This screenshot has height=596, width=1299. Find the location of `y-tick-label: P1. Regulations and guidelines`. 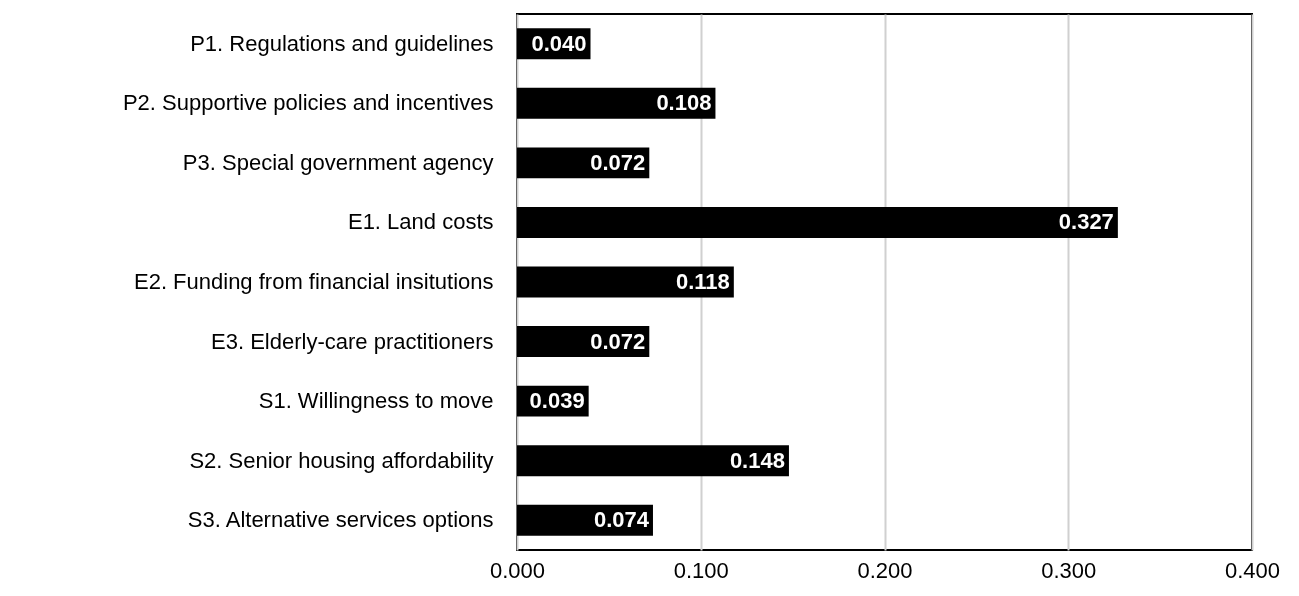

y-tick-label: P1. Regulations and guidelines is located at coordinates (342, 43).